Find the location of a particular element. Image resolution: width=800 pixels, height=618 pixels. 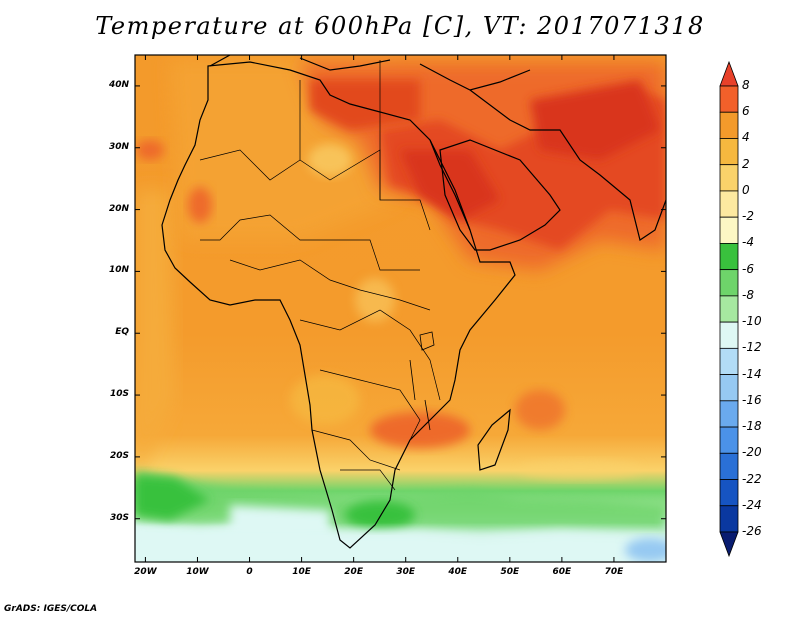

colorbar is located at coordinates (729, 309).